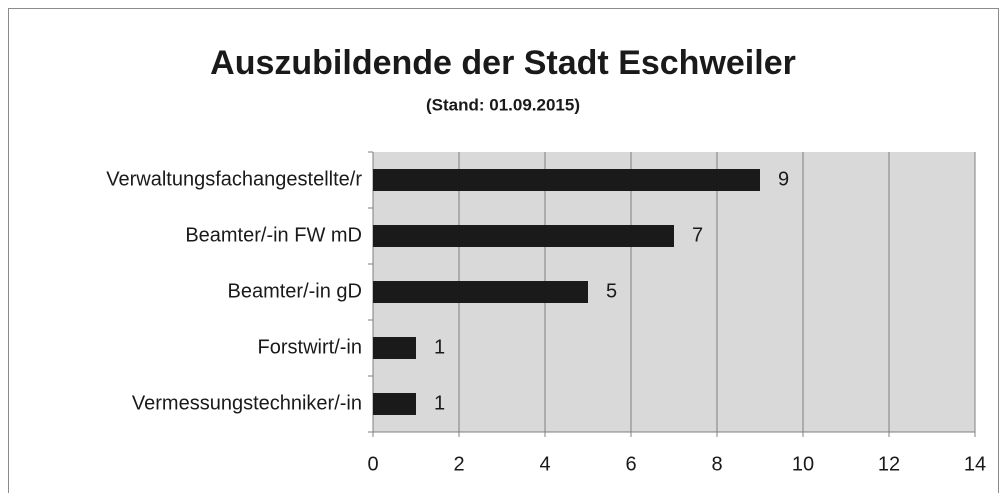  What do you see at coordinates (295, 291) in the screenshot?
I see `y-tick-label: Beamter/-in gD` at bounding box center [295, 291].